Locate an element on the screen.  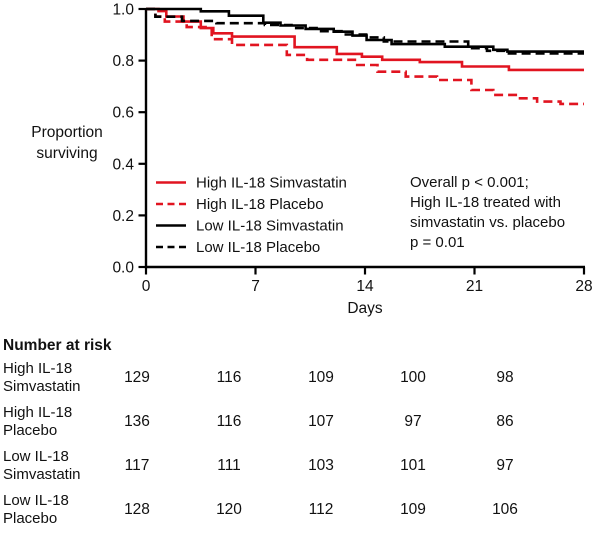
risk-count-day0: 128 is located at coordinates (137, 509).